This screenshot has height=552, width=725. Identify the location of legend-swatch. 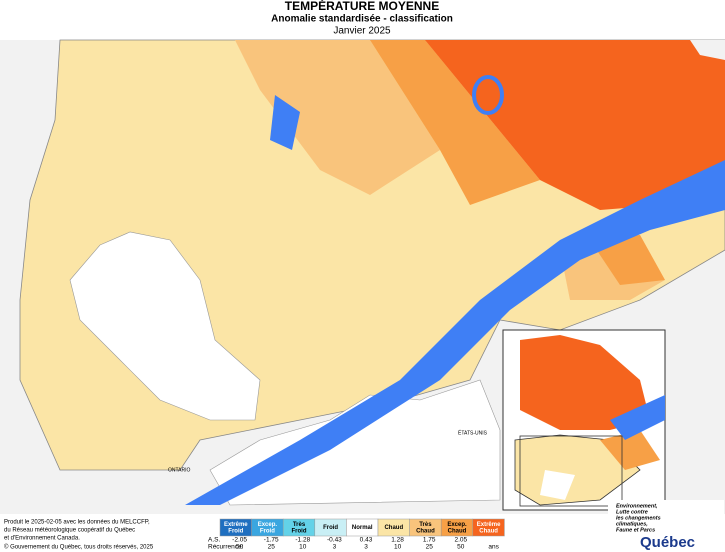
(488, 527).